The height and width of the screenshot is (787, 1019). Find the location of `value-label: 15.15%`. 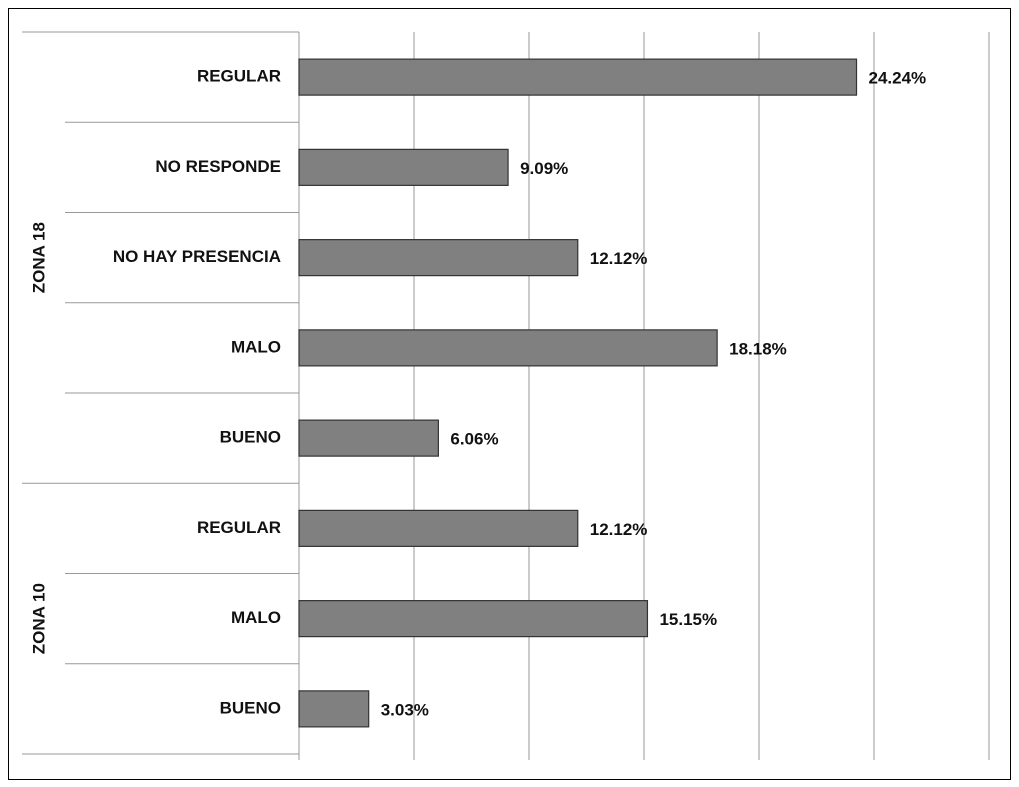

value-label: 15.15% is located at coordinates (688, 619).